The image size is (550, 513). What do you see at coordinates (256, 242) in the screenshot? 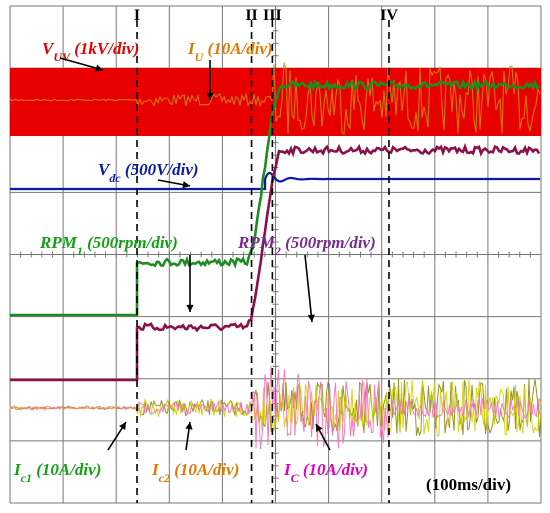
I see `rpm2-label-symbol: RPM` at bounding box center [256, 242].